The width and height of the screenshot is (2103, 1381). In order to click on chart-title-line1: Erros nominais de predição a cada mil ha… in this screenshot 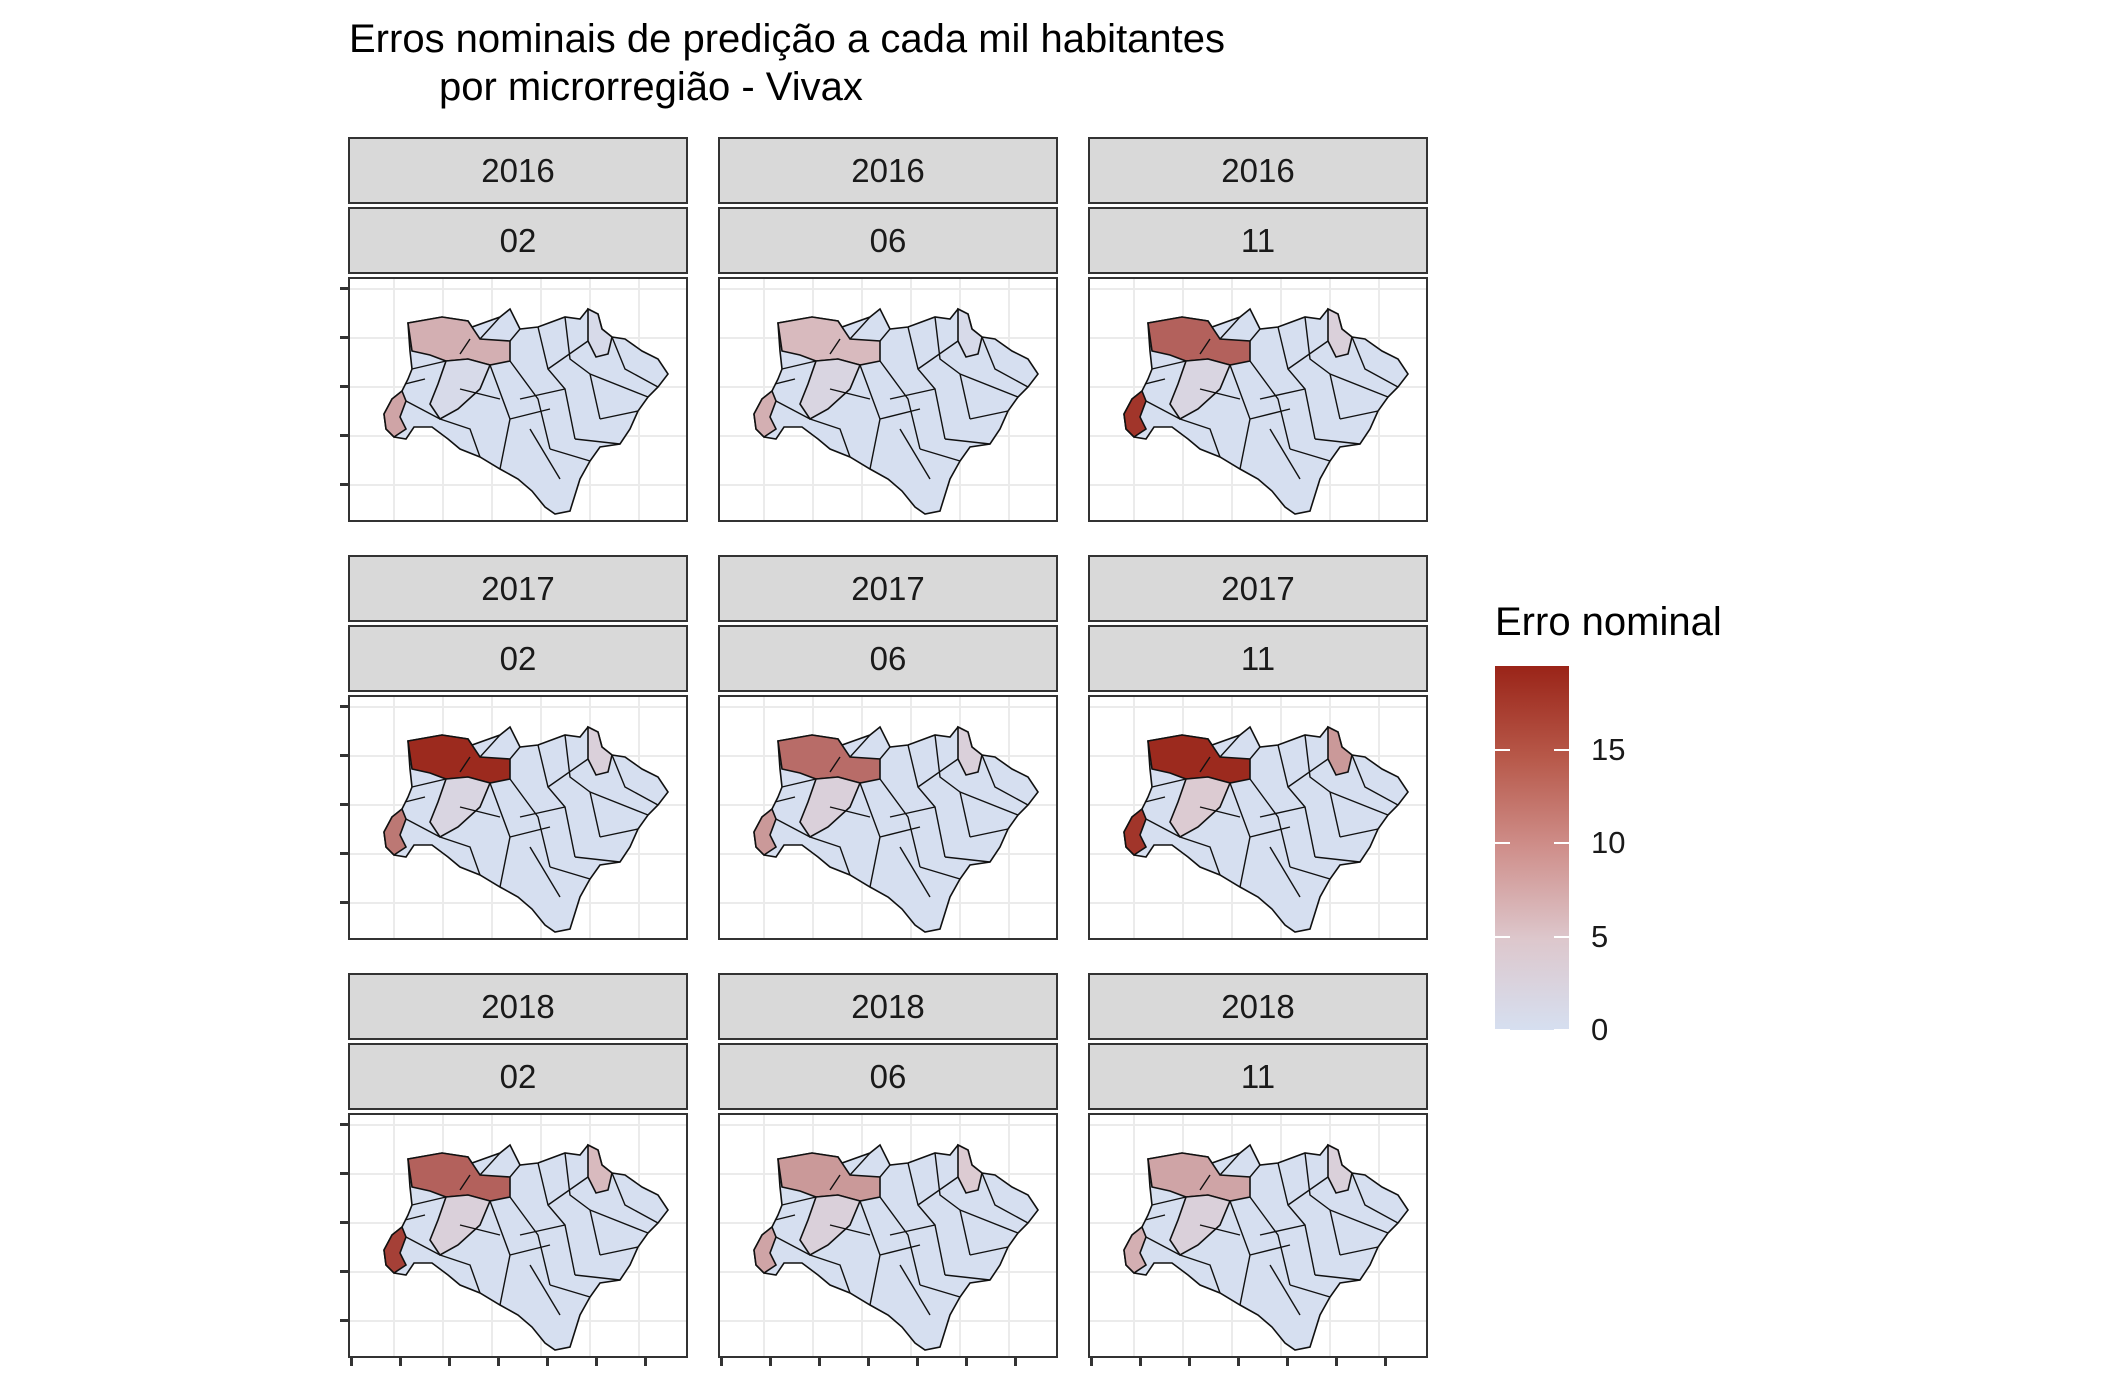, I will do `click(787, 39)`.